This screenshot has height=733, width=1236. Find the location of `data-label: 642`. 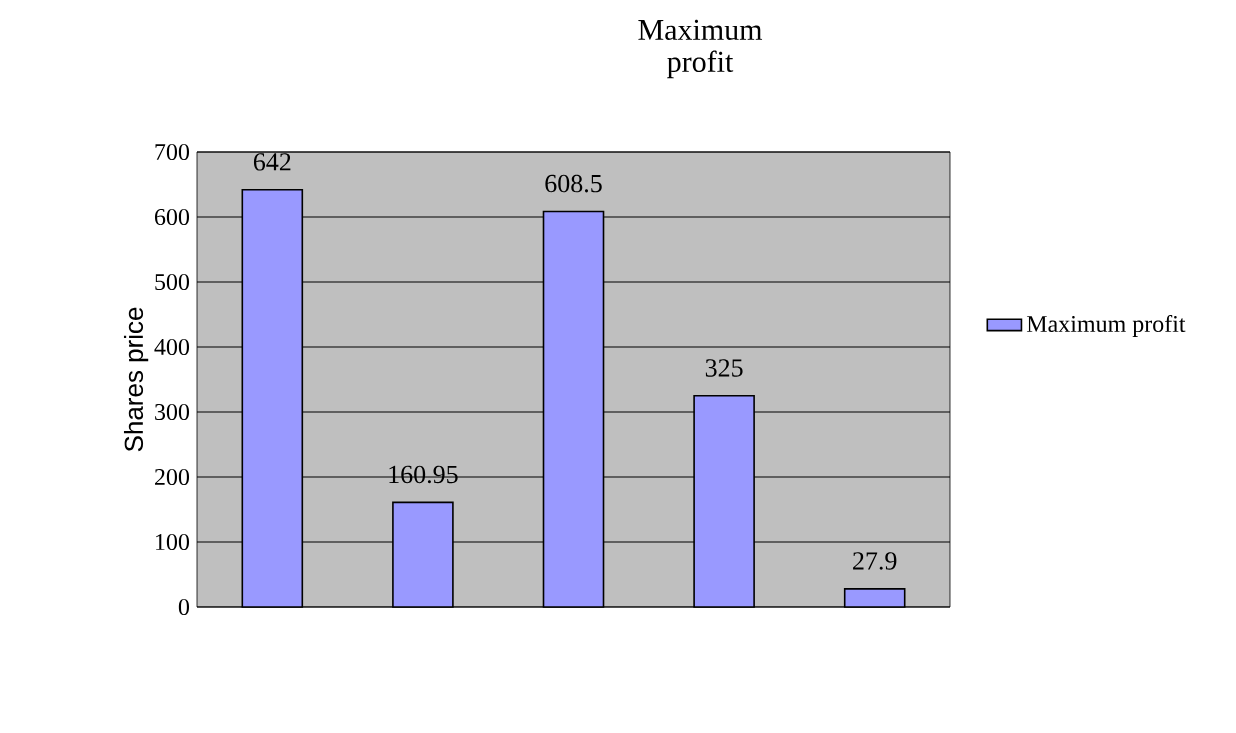

data-label: 642 is located at coordinates (272, 162).